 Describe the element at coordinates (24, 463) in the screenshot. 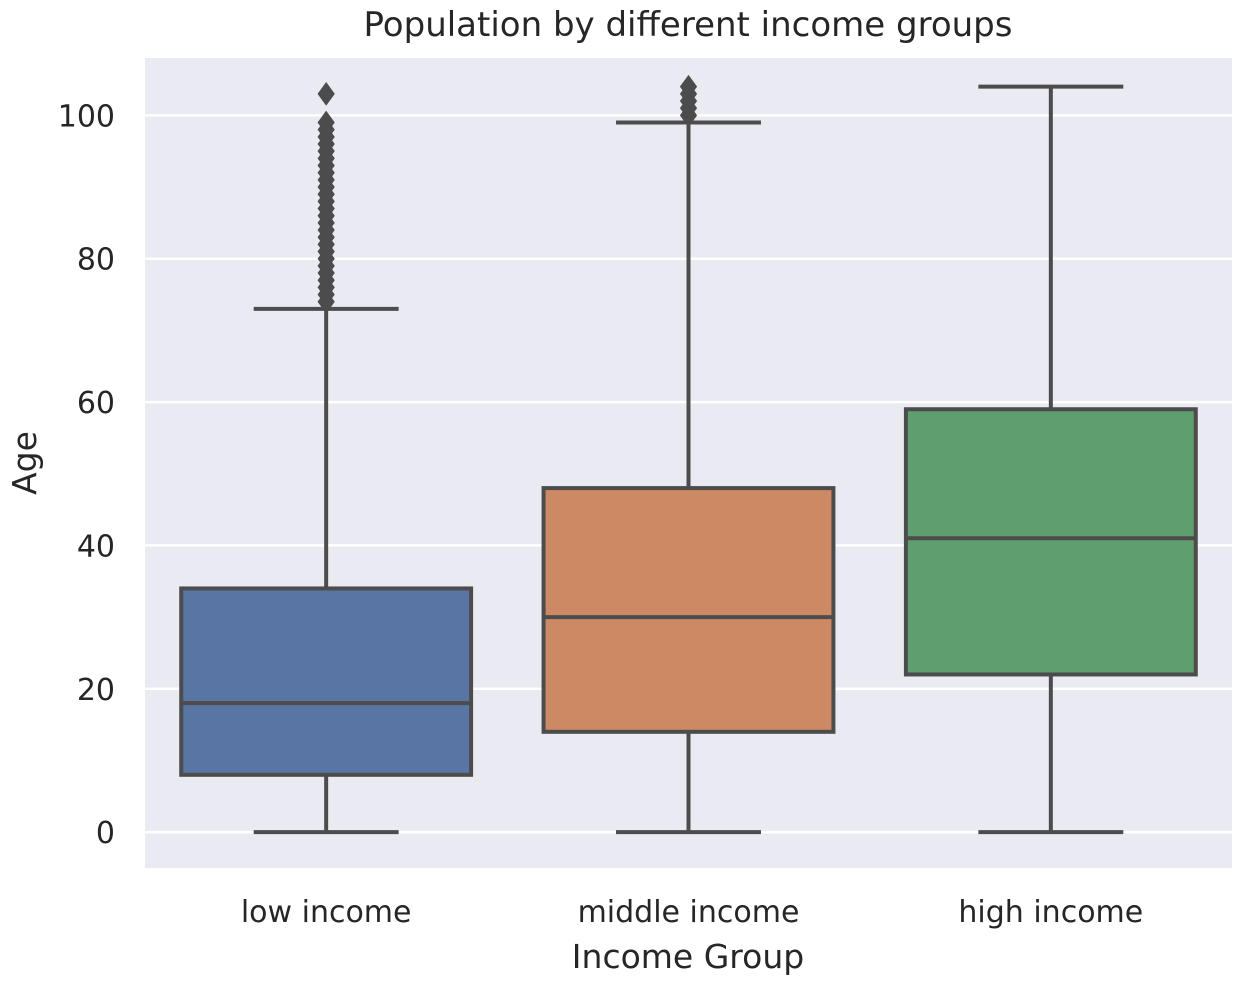

I see `y-axis-label: Age` at that location.